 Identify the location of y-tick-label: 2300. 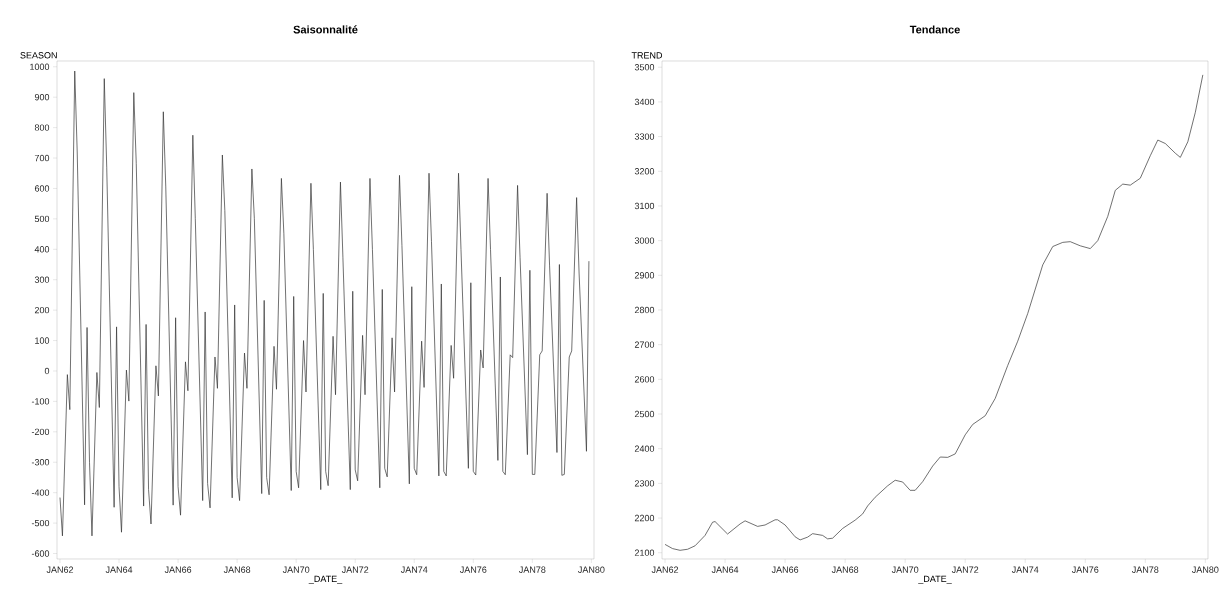
(644, 483).